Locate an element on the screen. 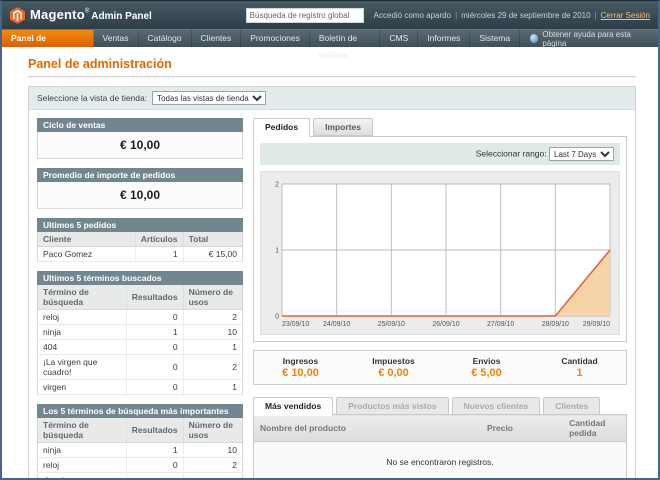  total-value: 1 is located at coordinates (579, 373).